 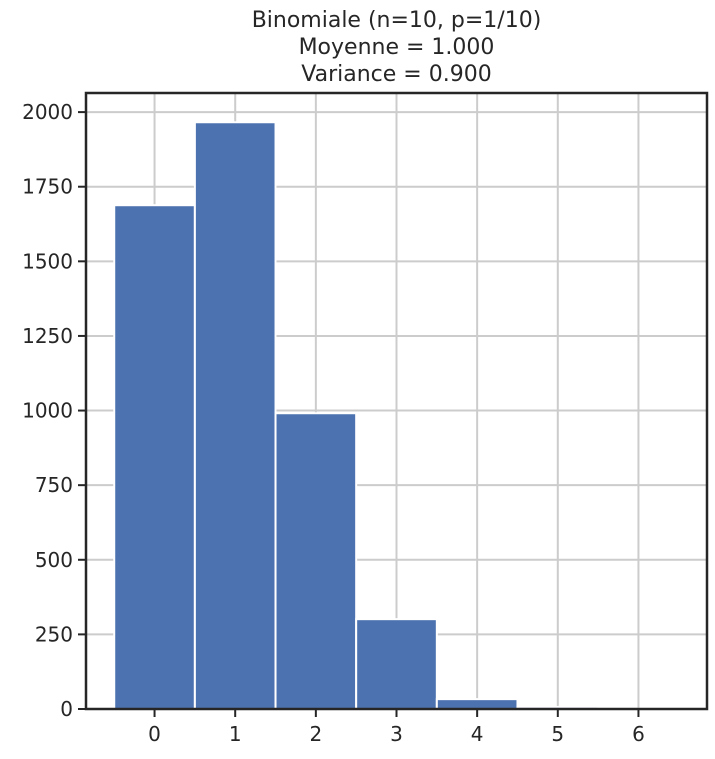 I want to click on x-tick-label: 2, so click(x=315, y=734).